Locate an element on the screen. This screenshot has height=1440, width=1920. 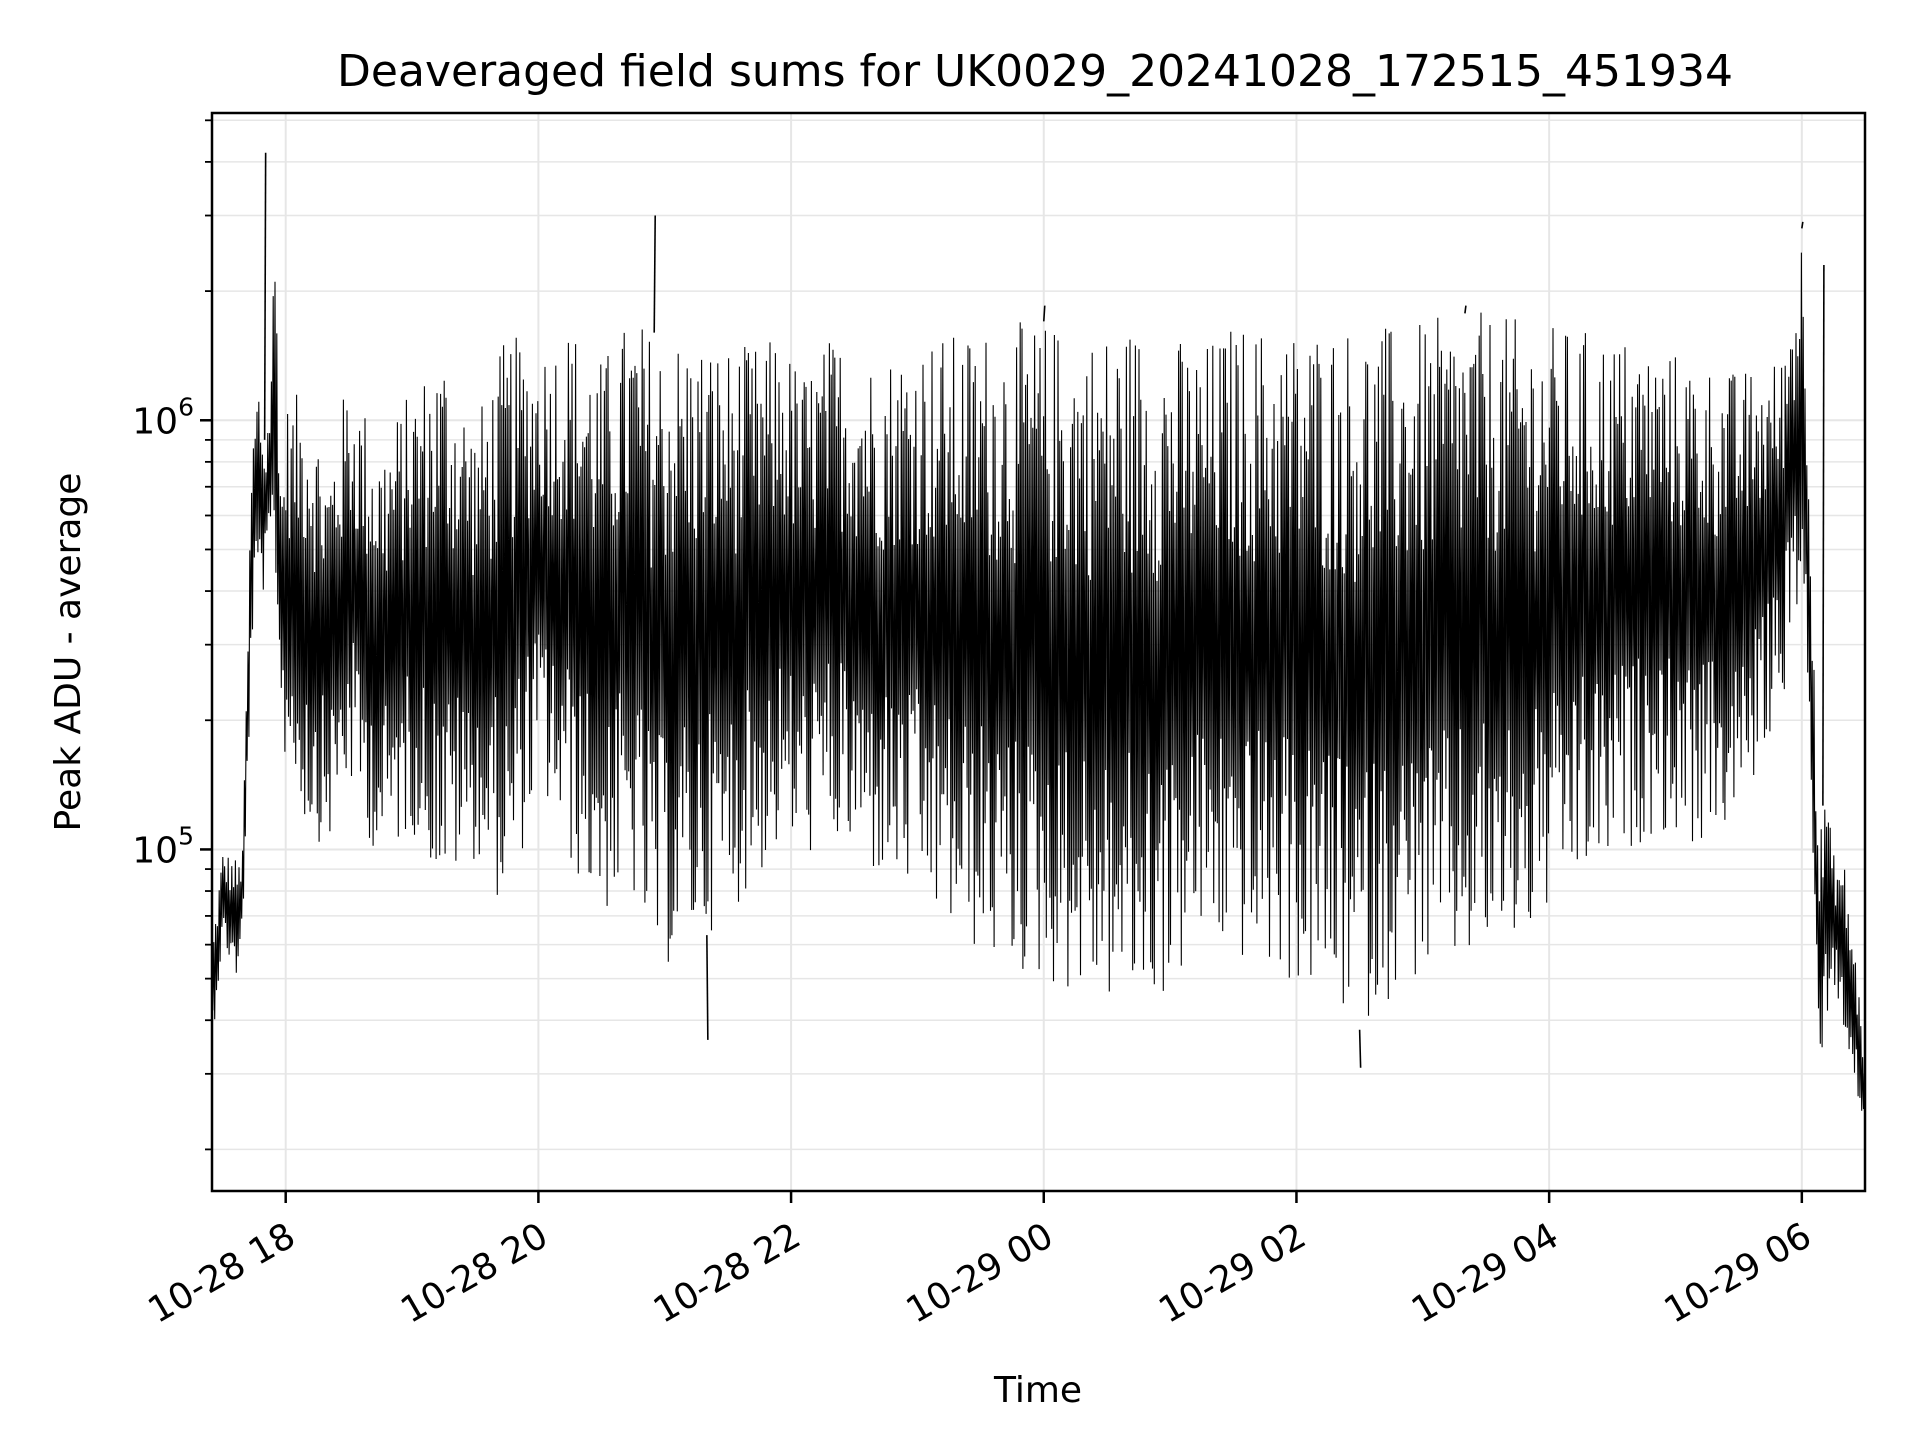
x-axis-label: Time is located at coordinates (1037, 1390).